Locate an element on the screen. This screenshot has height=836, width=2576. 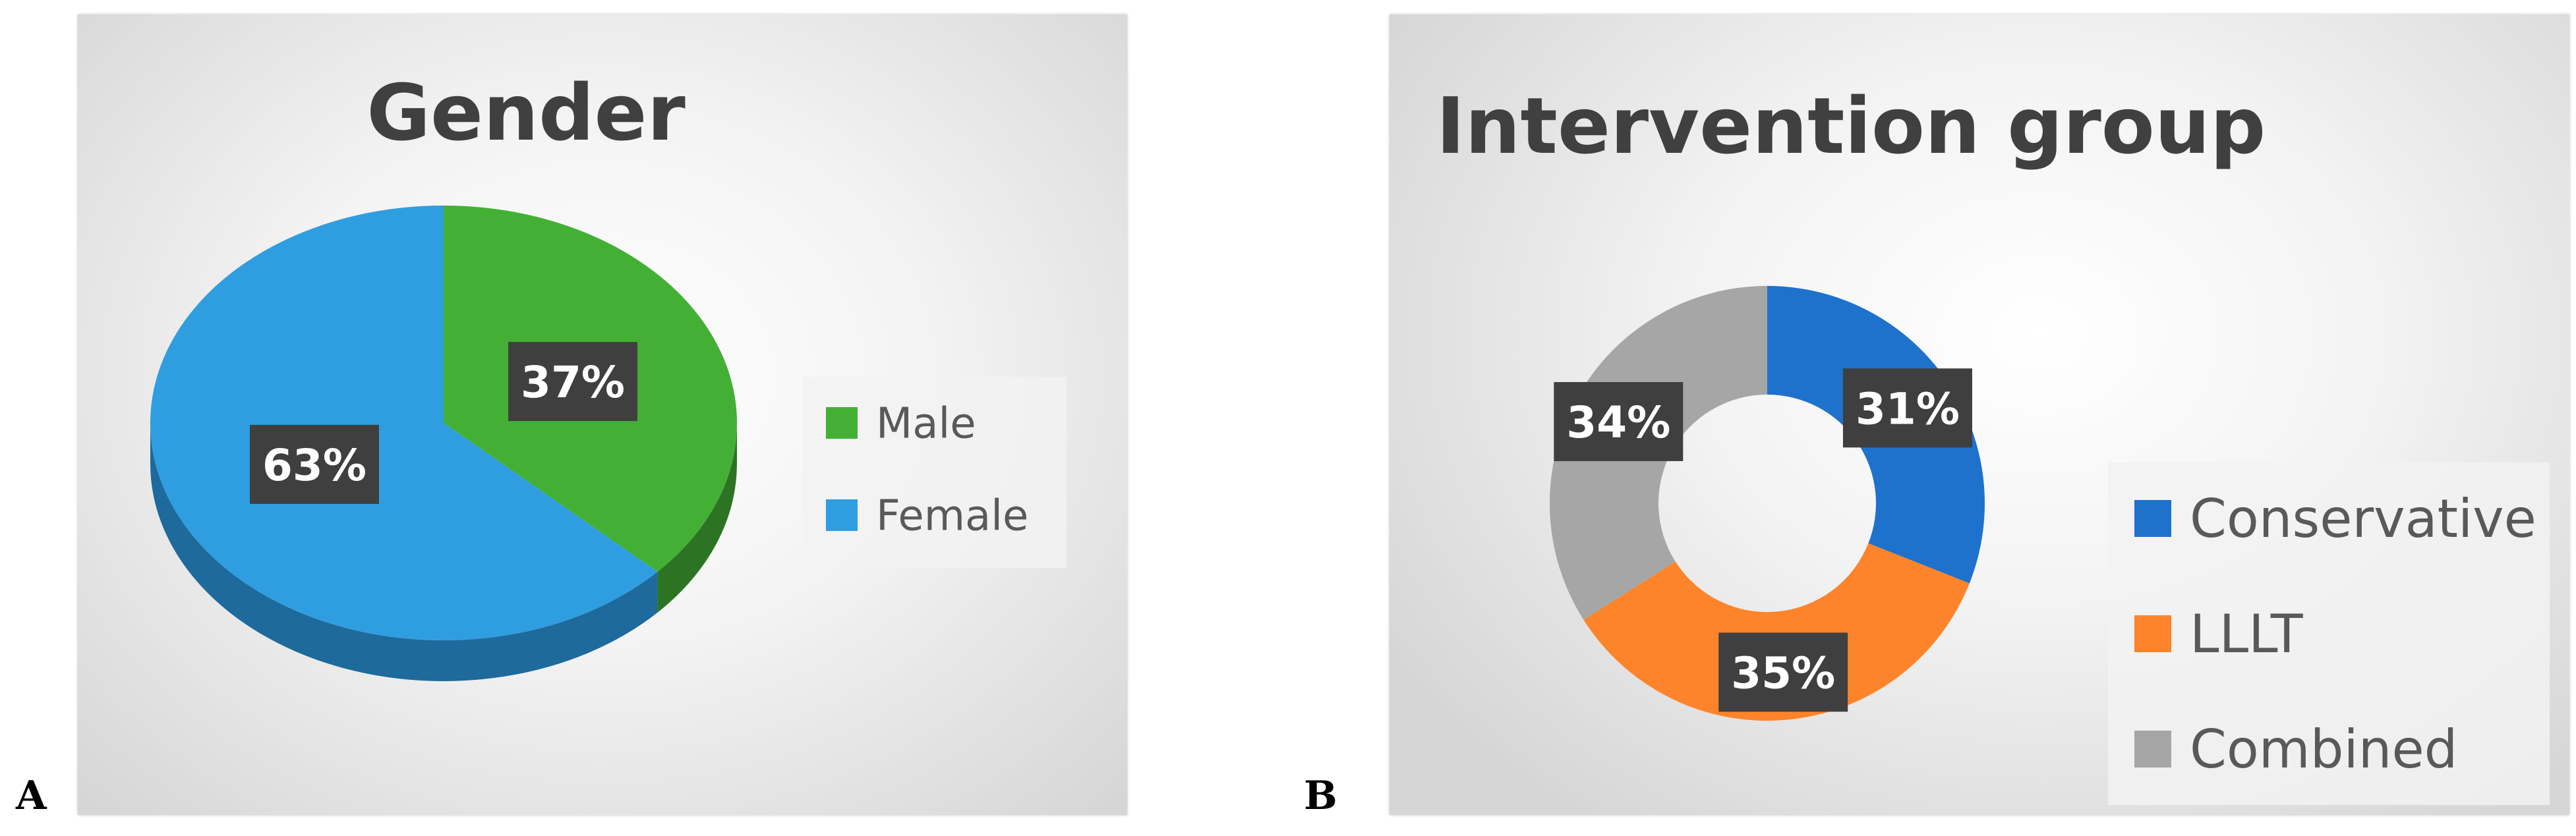
legend-item-lllt: LLLT is located at coordinates (2219, 634).